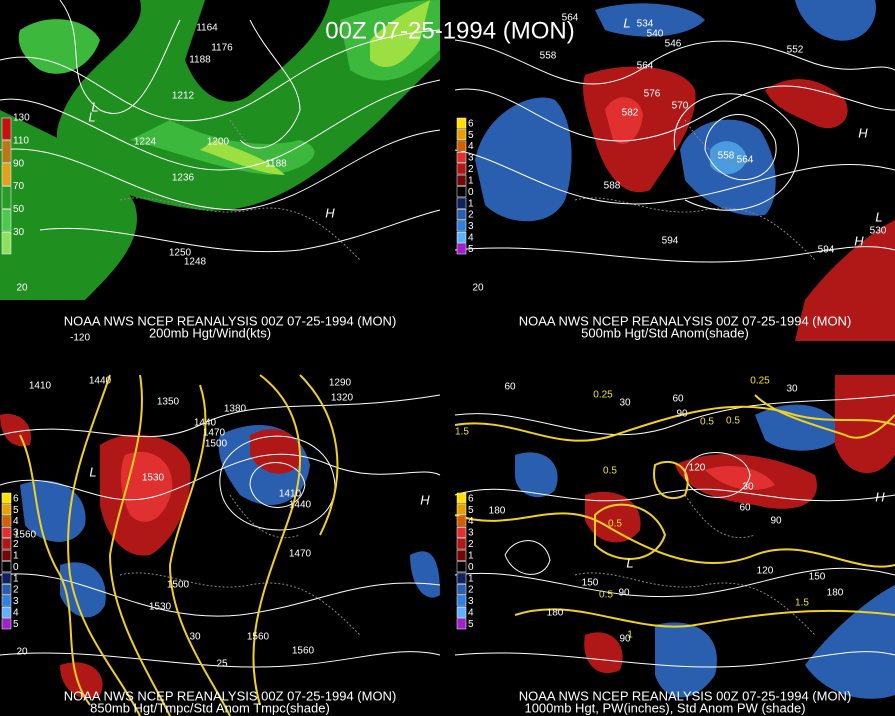 This screenshot has width=895, height=716. Describe the element at coordinates (760, 381) in the screenshot. I see `contour-label: 0.25` at that location.